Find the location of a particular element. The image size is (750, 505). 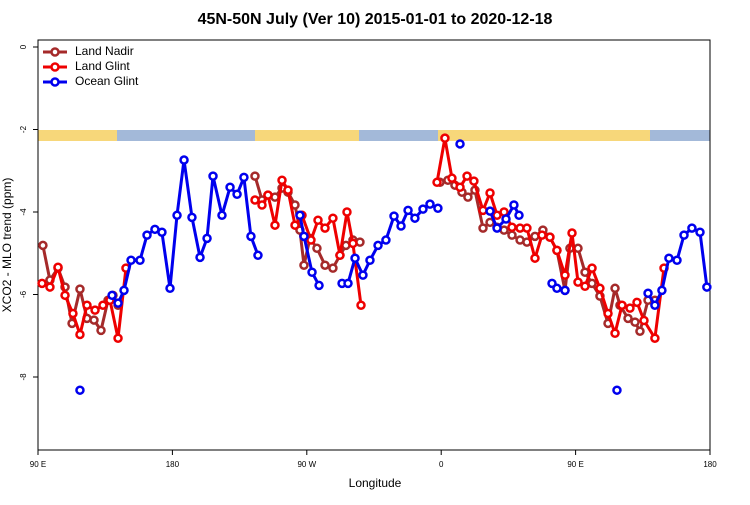

map-ocean is located at coordinates (374, 135).